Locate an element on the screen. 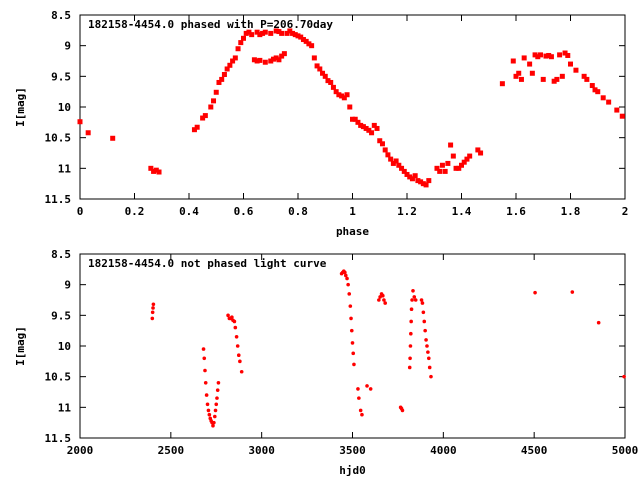  x-tick-label: 0 is located at coordinates (80, 211).